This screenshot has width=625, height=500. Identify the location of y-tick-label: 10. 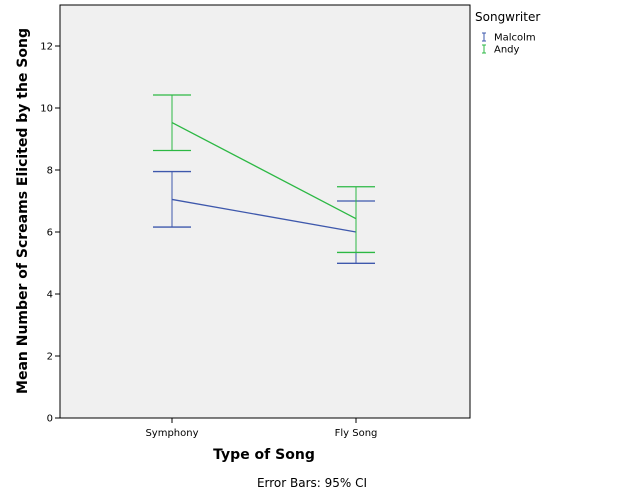
(46, 109).